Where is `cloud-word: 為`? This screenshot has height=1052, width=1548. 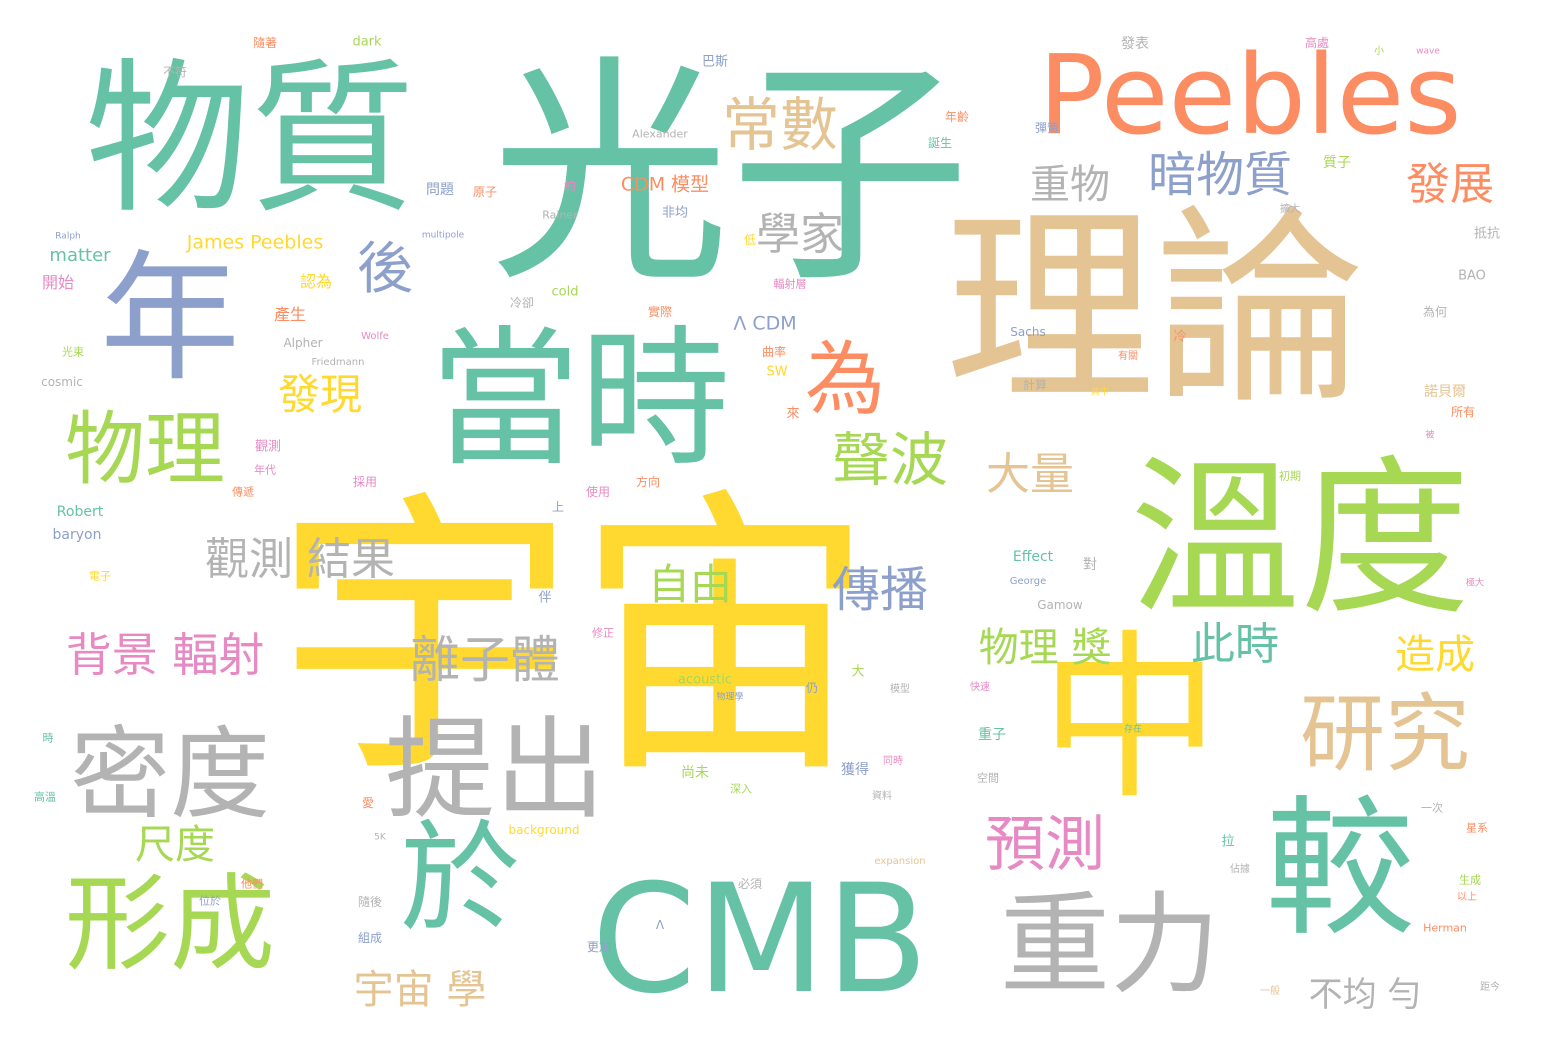
cloud-word: 為 is located at coordinates (845, 379).